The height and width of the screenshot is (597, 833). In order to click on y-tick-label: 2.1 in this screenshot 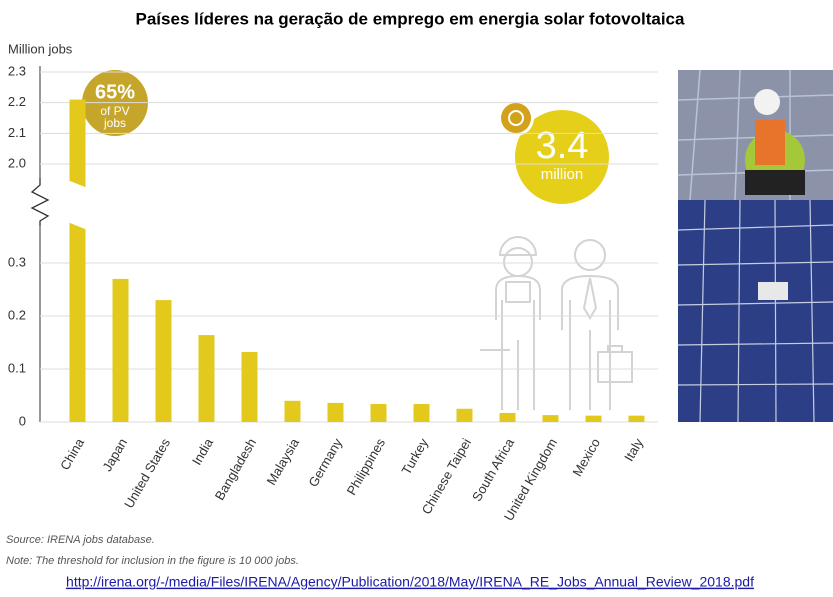, I will do `click(17, 132)`.